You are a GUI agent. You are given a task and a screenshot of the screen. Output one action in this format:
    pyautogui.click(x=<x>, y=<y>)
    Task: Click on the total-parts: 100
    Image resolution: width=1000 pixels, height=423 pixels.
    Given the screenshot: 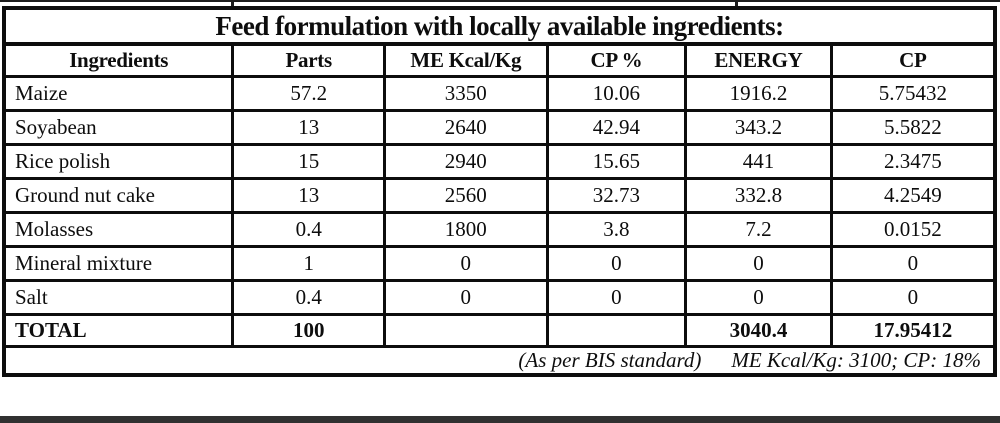 What is the action you would take?
    pyautogui.click(x=308, y=330)
    